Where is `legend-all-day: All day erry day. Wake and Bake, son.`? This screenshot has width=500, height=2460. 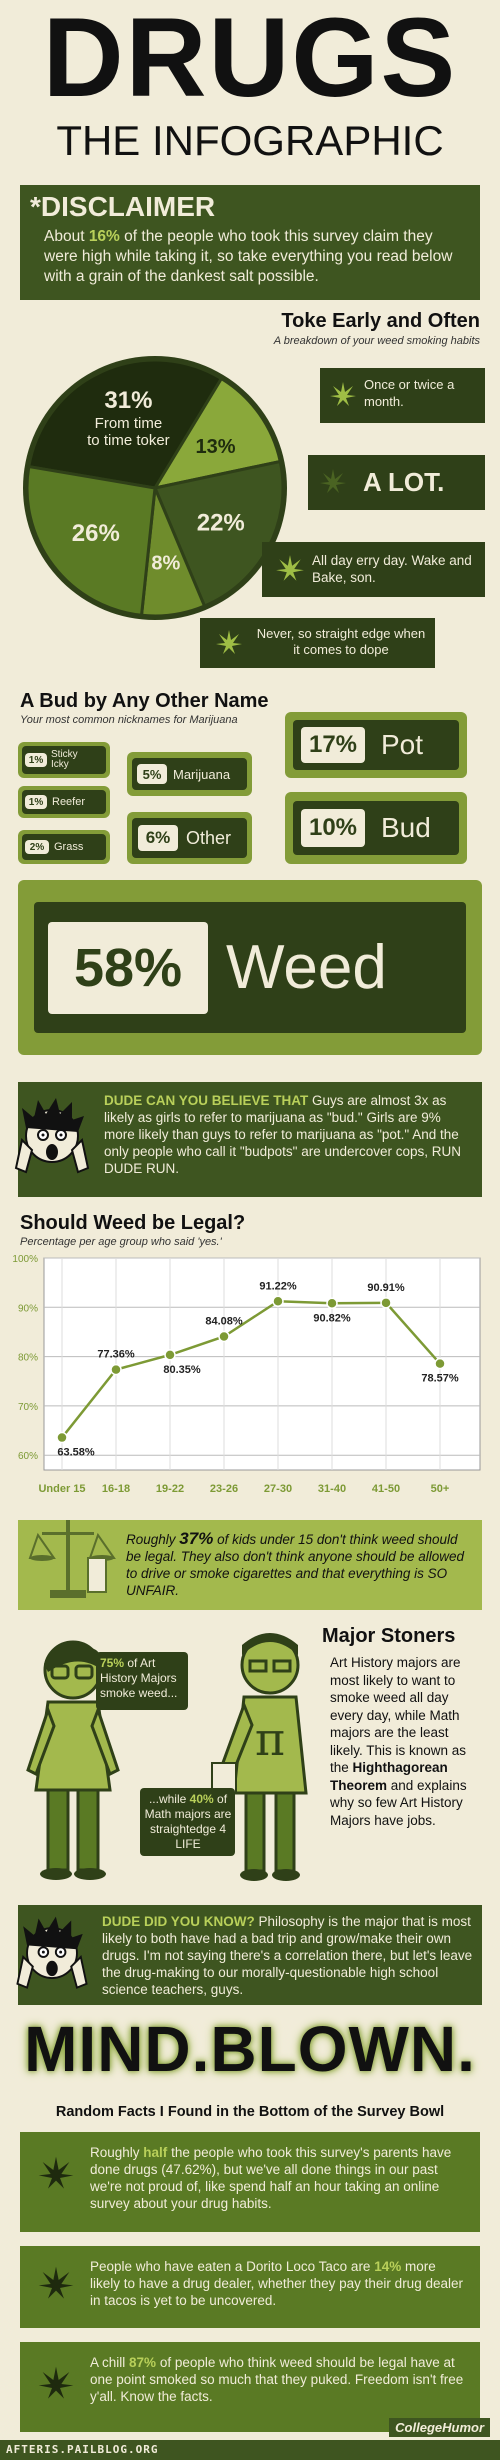
legend-all-day: All day erry day. Wake and Bake, son. is located at coordinates (373, 569).